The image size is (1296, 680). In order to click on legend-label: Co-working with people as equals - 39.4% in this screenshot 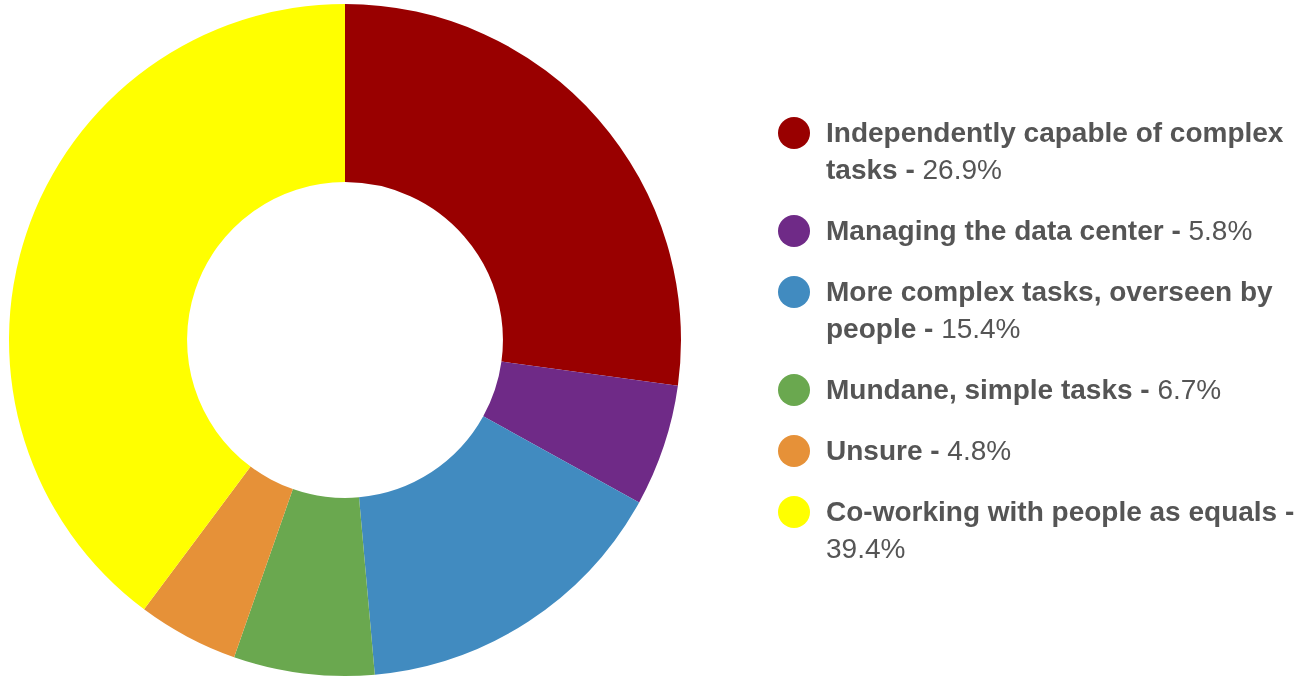, I will do `click(1060, 529)`.